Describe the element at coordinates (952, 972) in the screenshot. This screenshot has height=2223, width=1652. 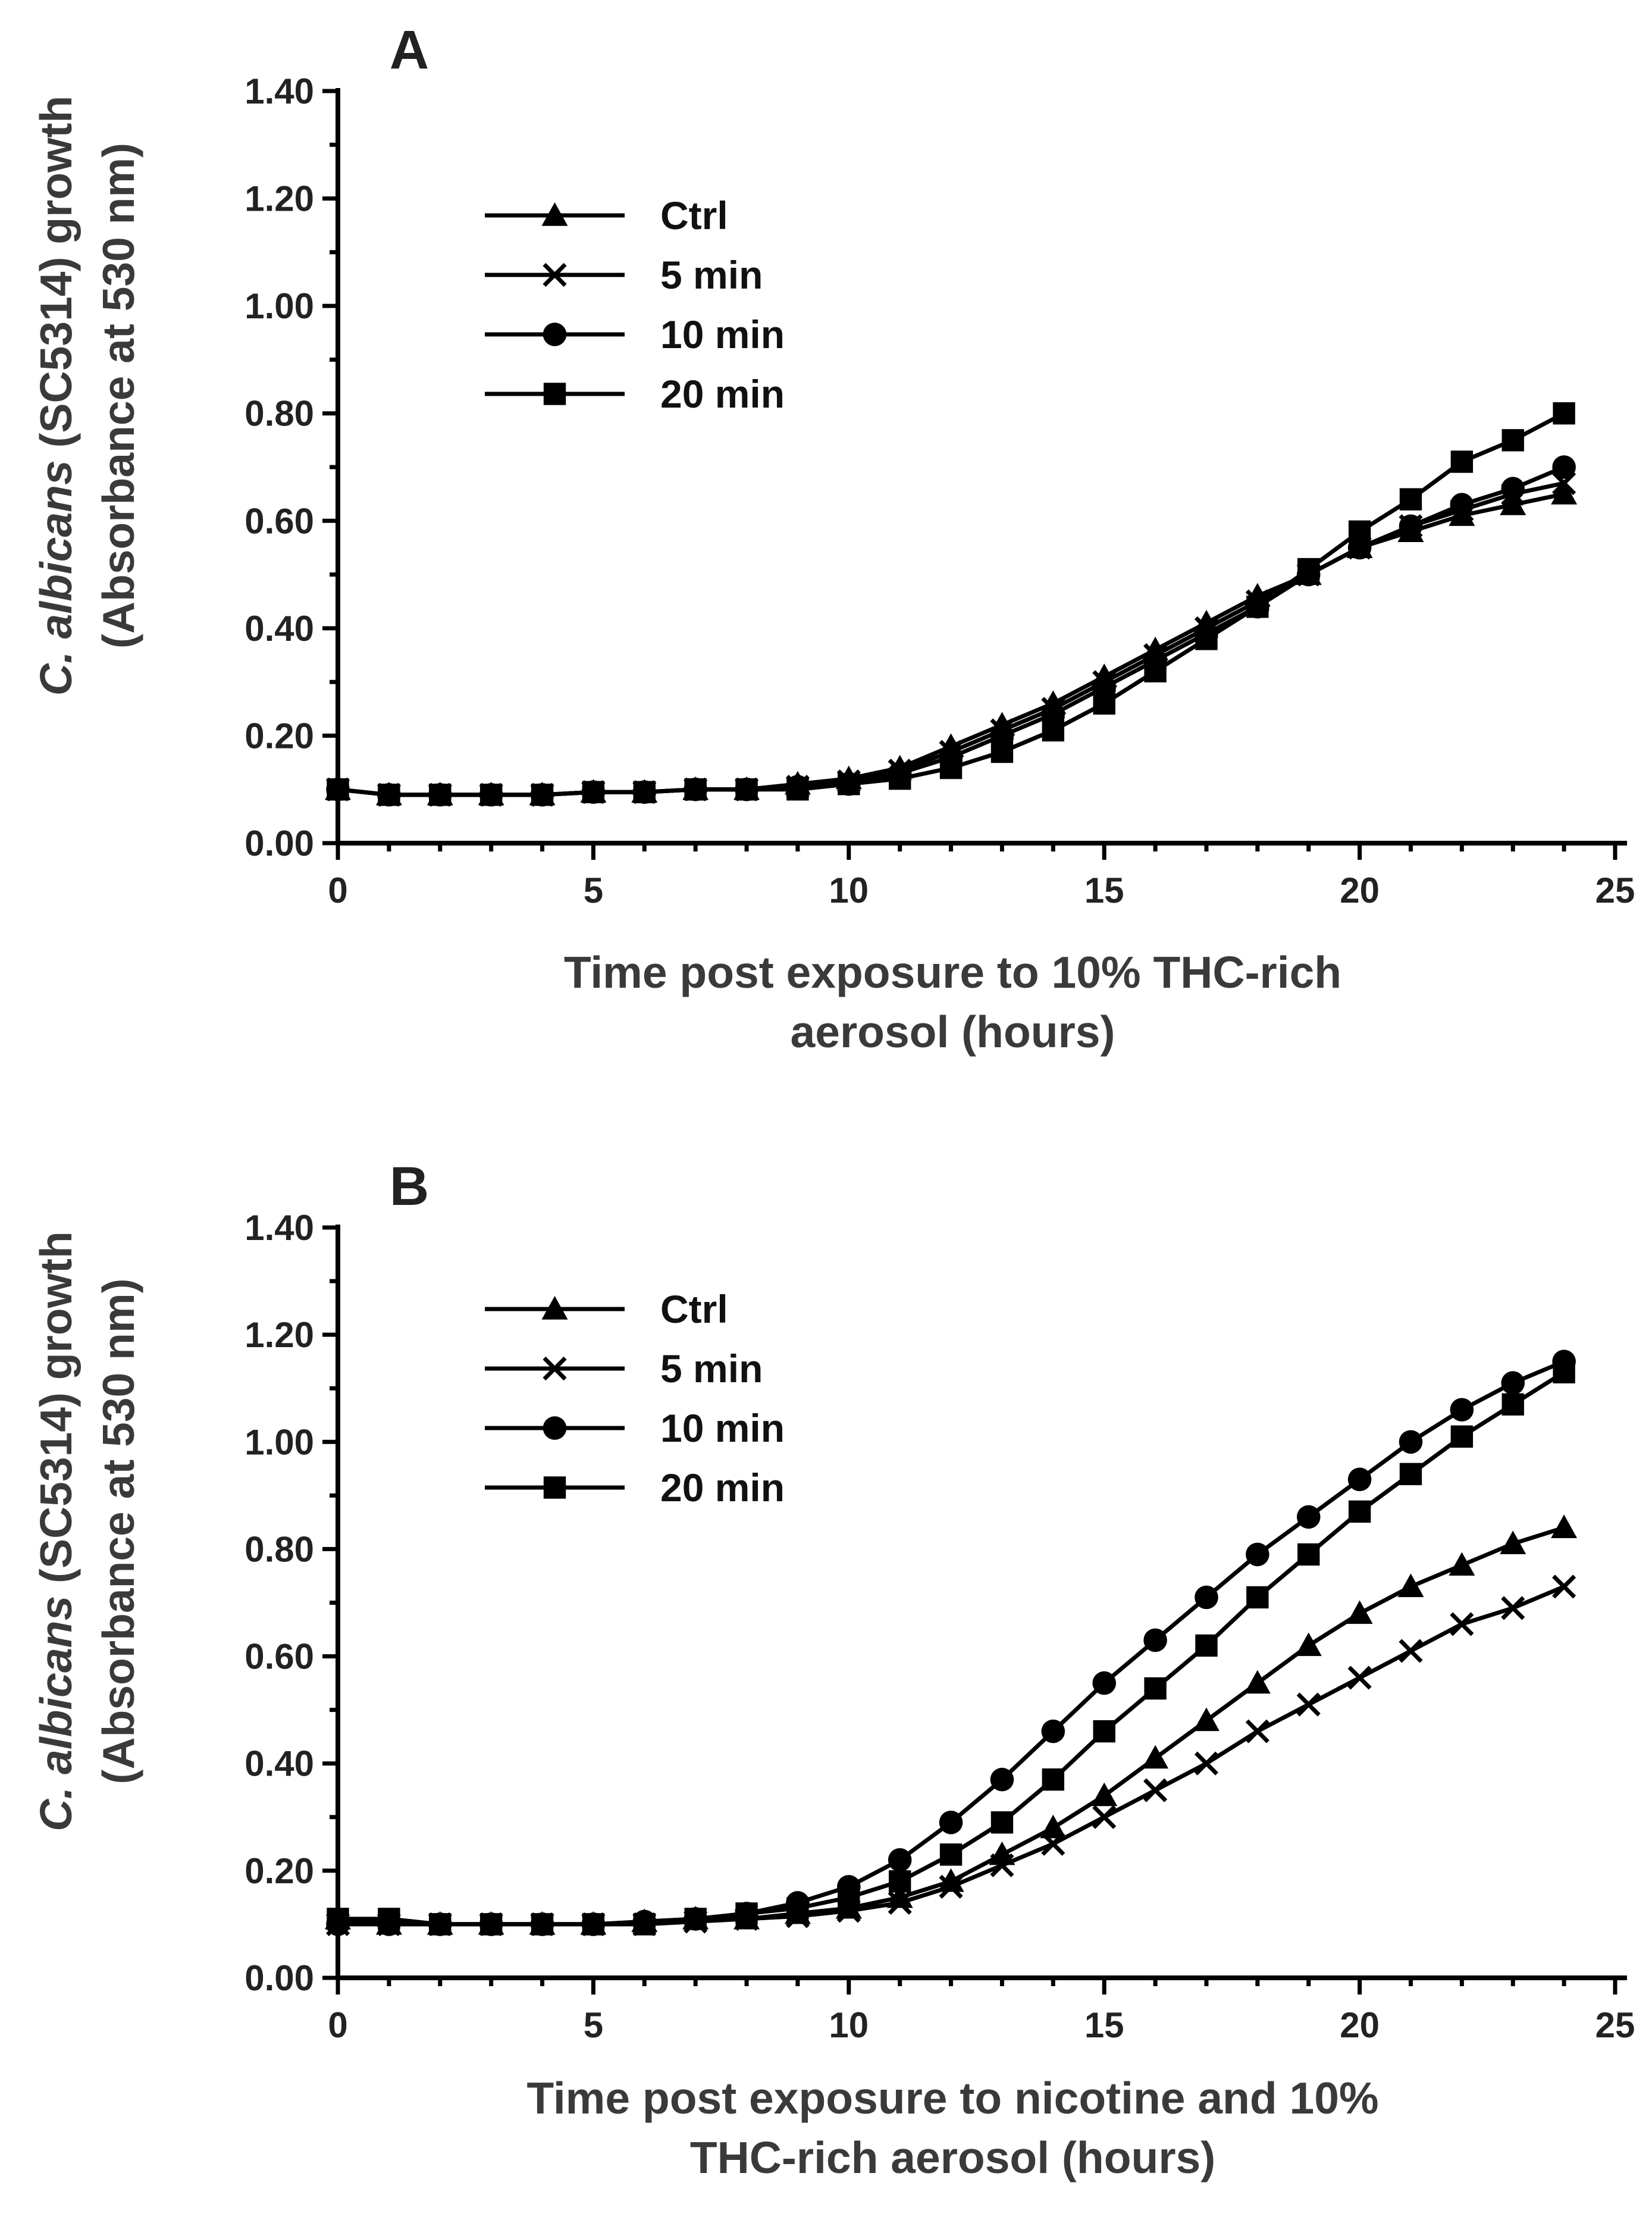
I see `x-axis-title-line1: Time post exposure to 10% THC-rich` at that location.